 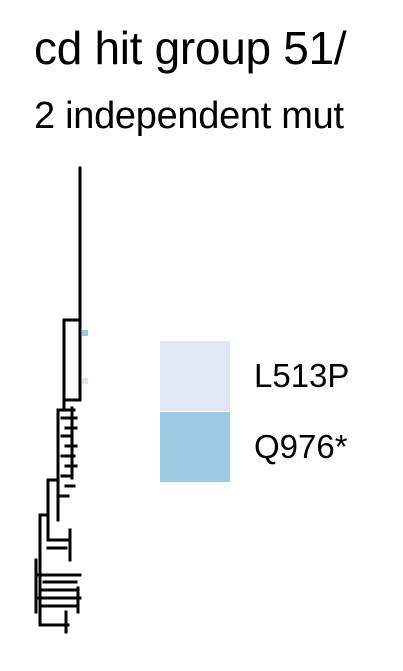 I want to click on legend-item: L513P, so click(x=280, y=376).